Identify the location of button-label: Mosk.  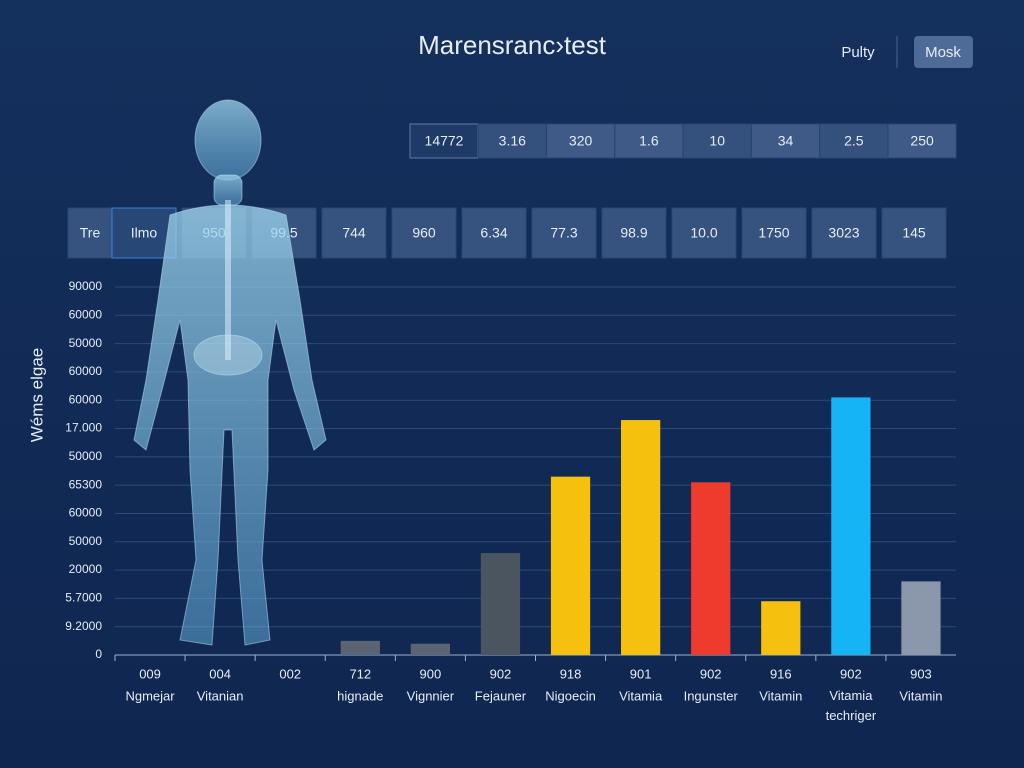
(943, 52).